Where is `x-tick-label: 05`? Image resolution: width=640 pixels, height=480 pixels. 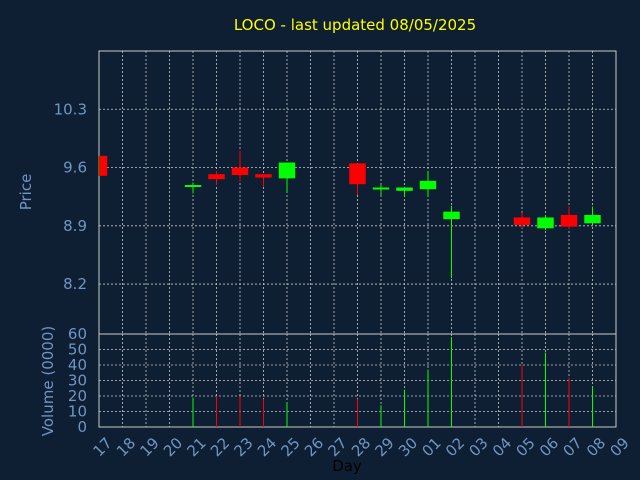 x-tick-label: 05 is located at coordinates (526, 447).